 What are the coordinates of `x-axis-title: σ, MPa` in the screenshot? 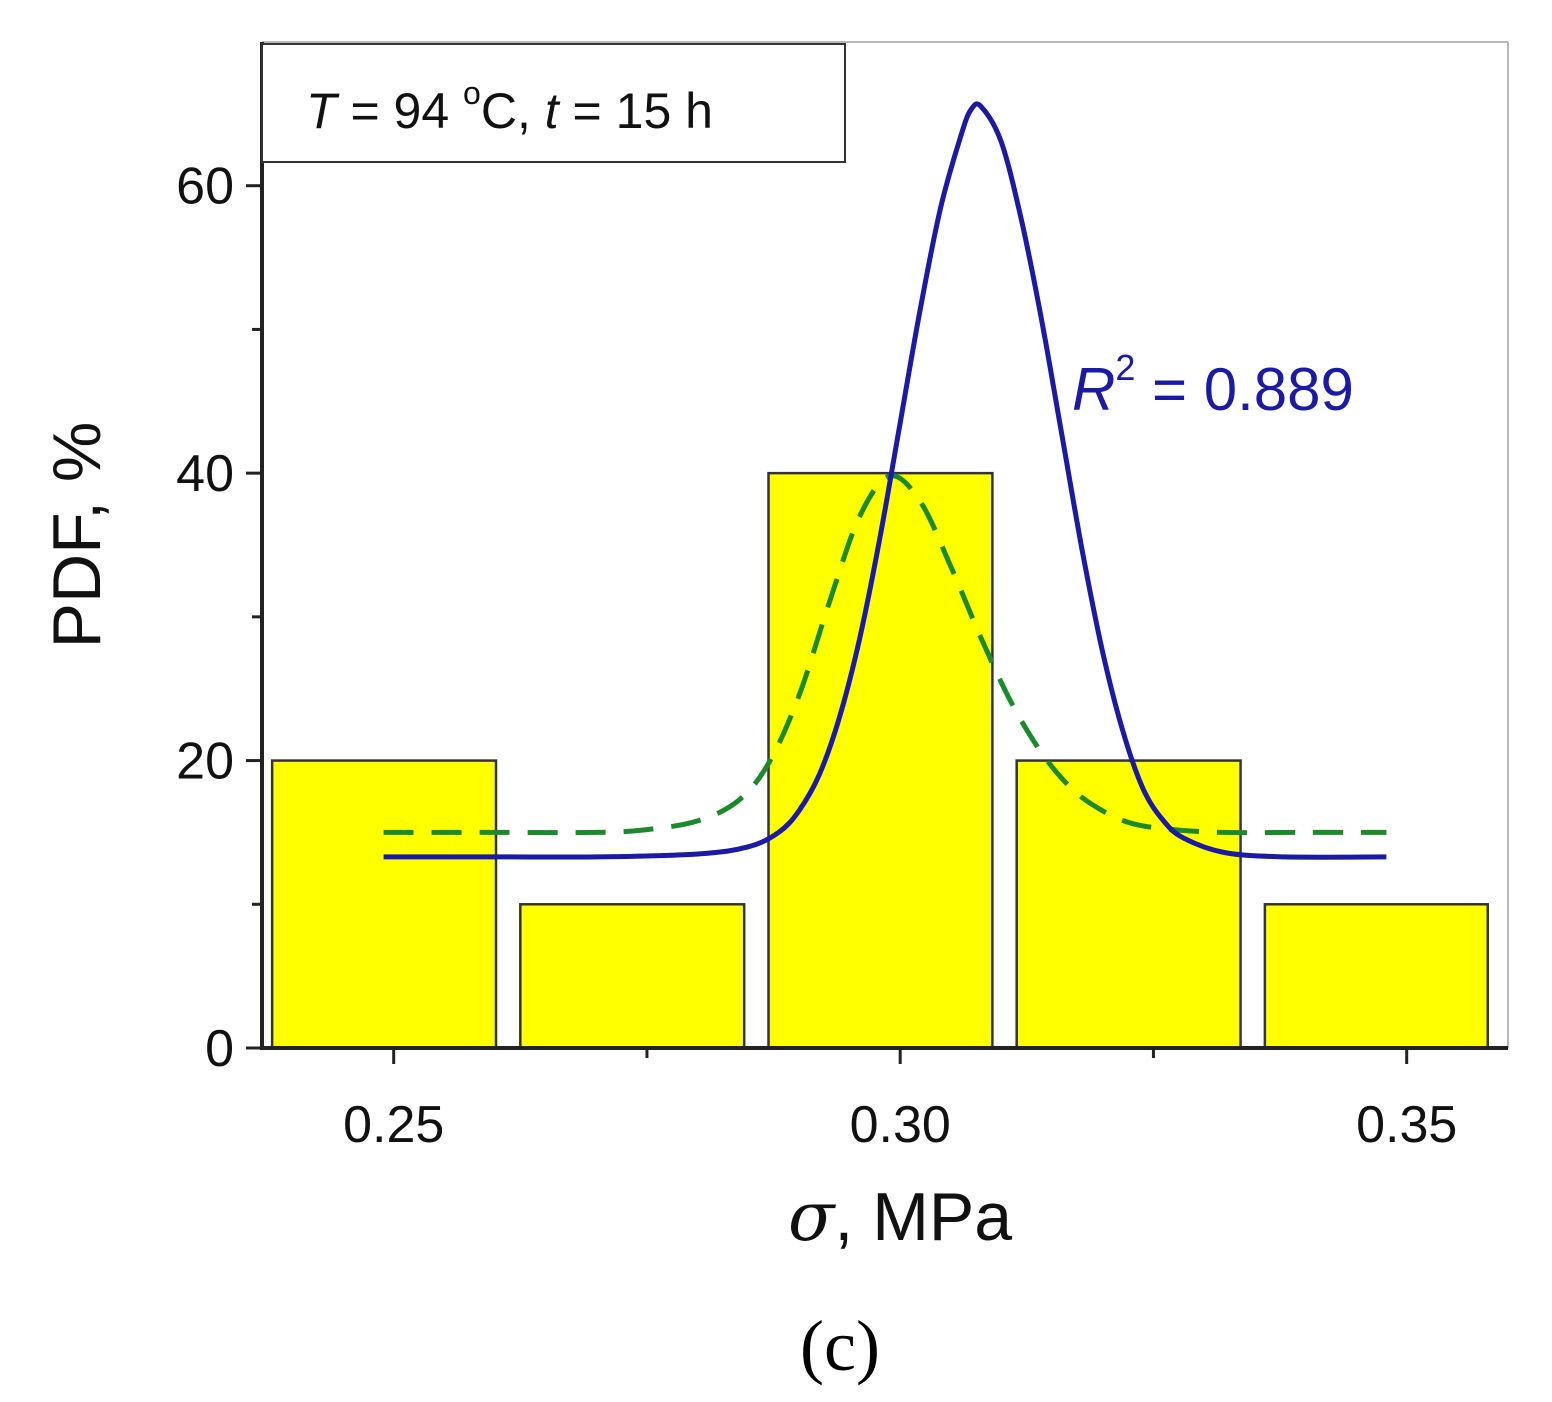 It's located at (900, 1217).